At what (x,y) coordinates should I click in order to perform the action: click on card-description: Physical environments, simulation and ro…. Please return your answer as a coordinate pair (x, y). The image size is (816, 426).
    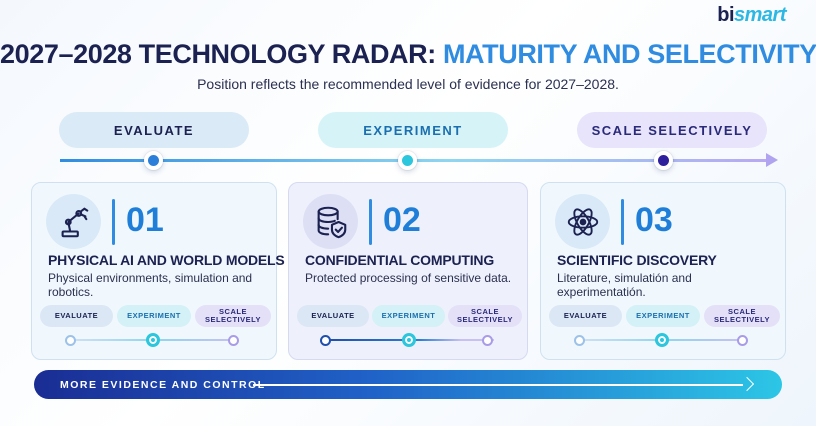
    Looking at the image, I should click on (150, 285).